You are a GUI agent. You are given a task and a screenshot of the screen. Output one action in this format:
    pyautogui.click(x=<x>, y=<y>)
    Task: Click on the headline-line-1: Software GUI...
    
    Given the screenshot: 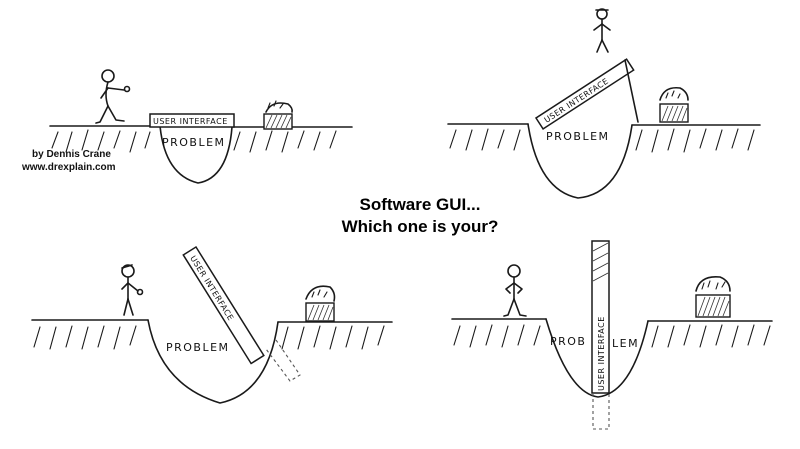 What is the action you would take?
    pyautogui.click(x=420, y=204)
    